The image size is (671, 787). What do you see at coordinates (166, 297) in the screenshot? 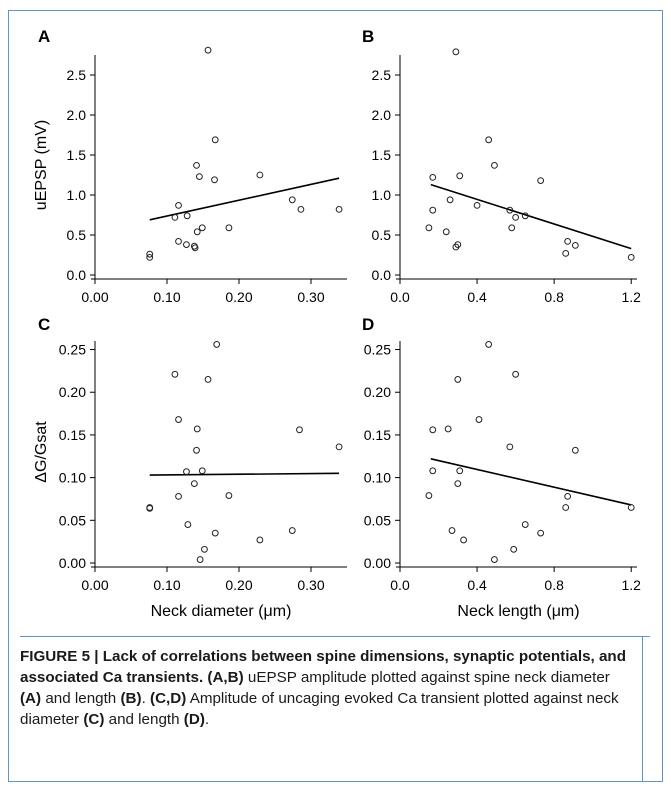
I see `panel-a-x-tick-label: 0.10` at bounding box center [166, 297].